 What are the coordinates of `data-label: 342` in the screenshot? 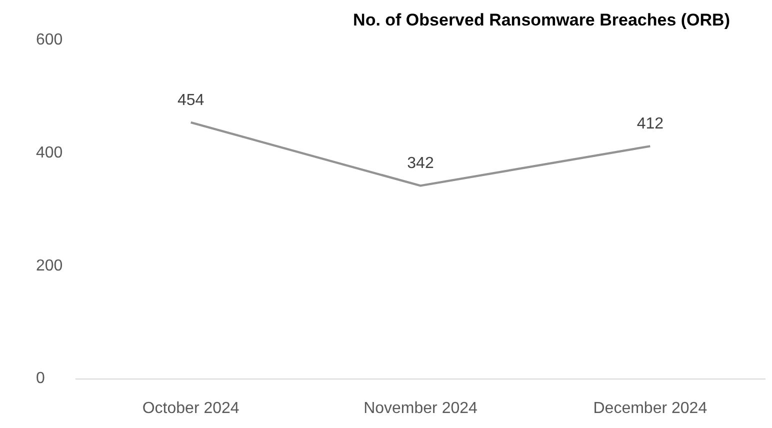 It's located at (420, 163).